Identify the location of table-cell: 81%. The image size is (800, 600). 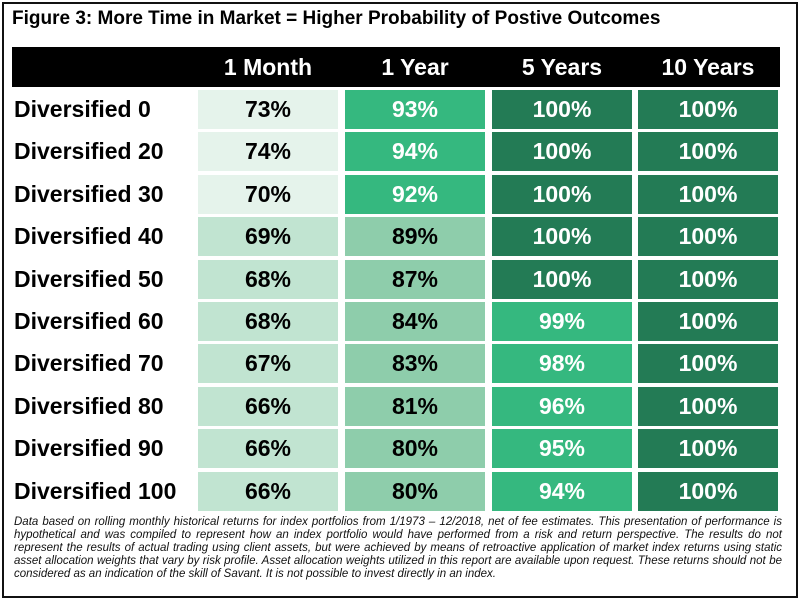
(415, 406).